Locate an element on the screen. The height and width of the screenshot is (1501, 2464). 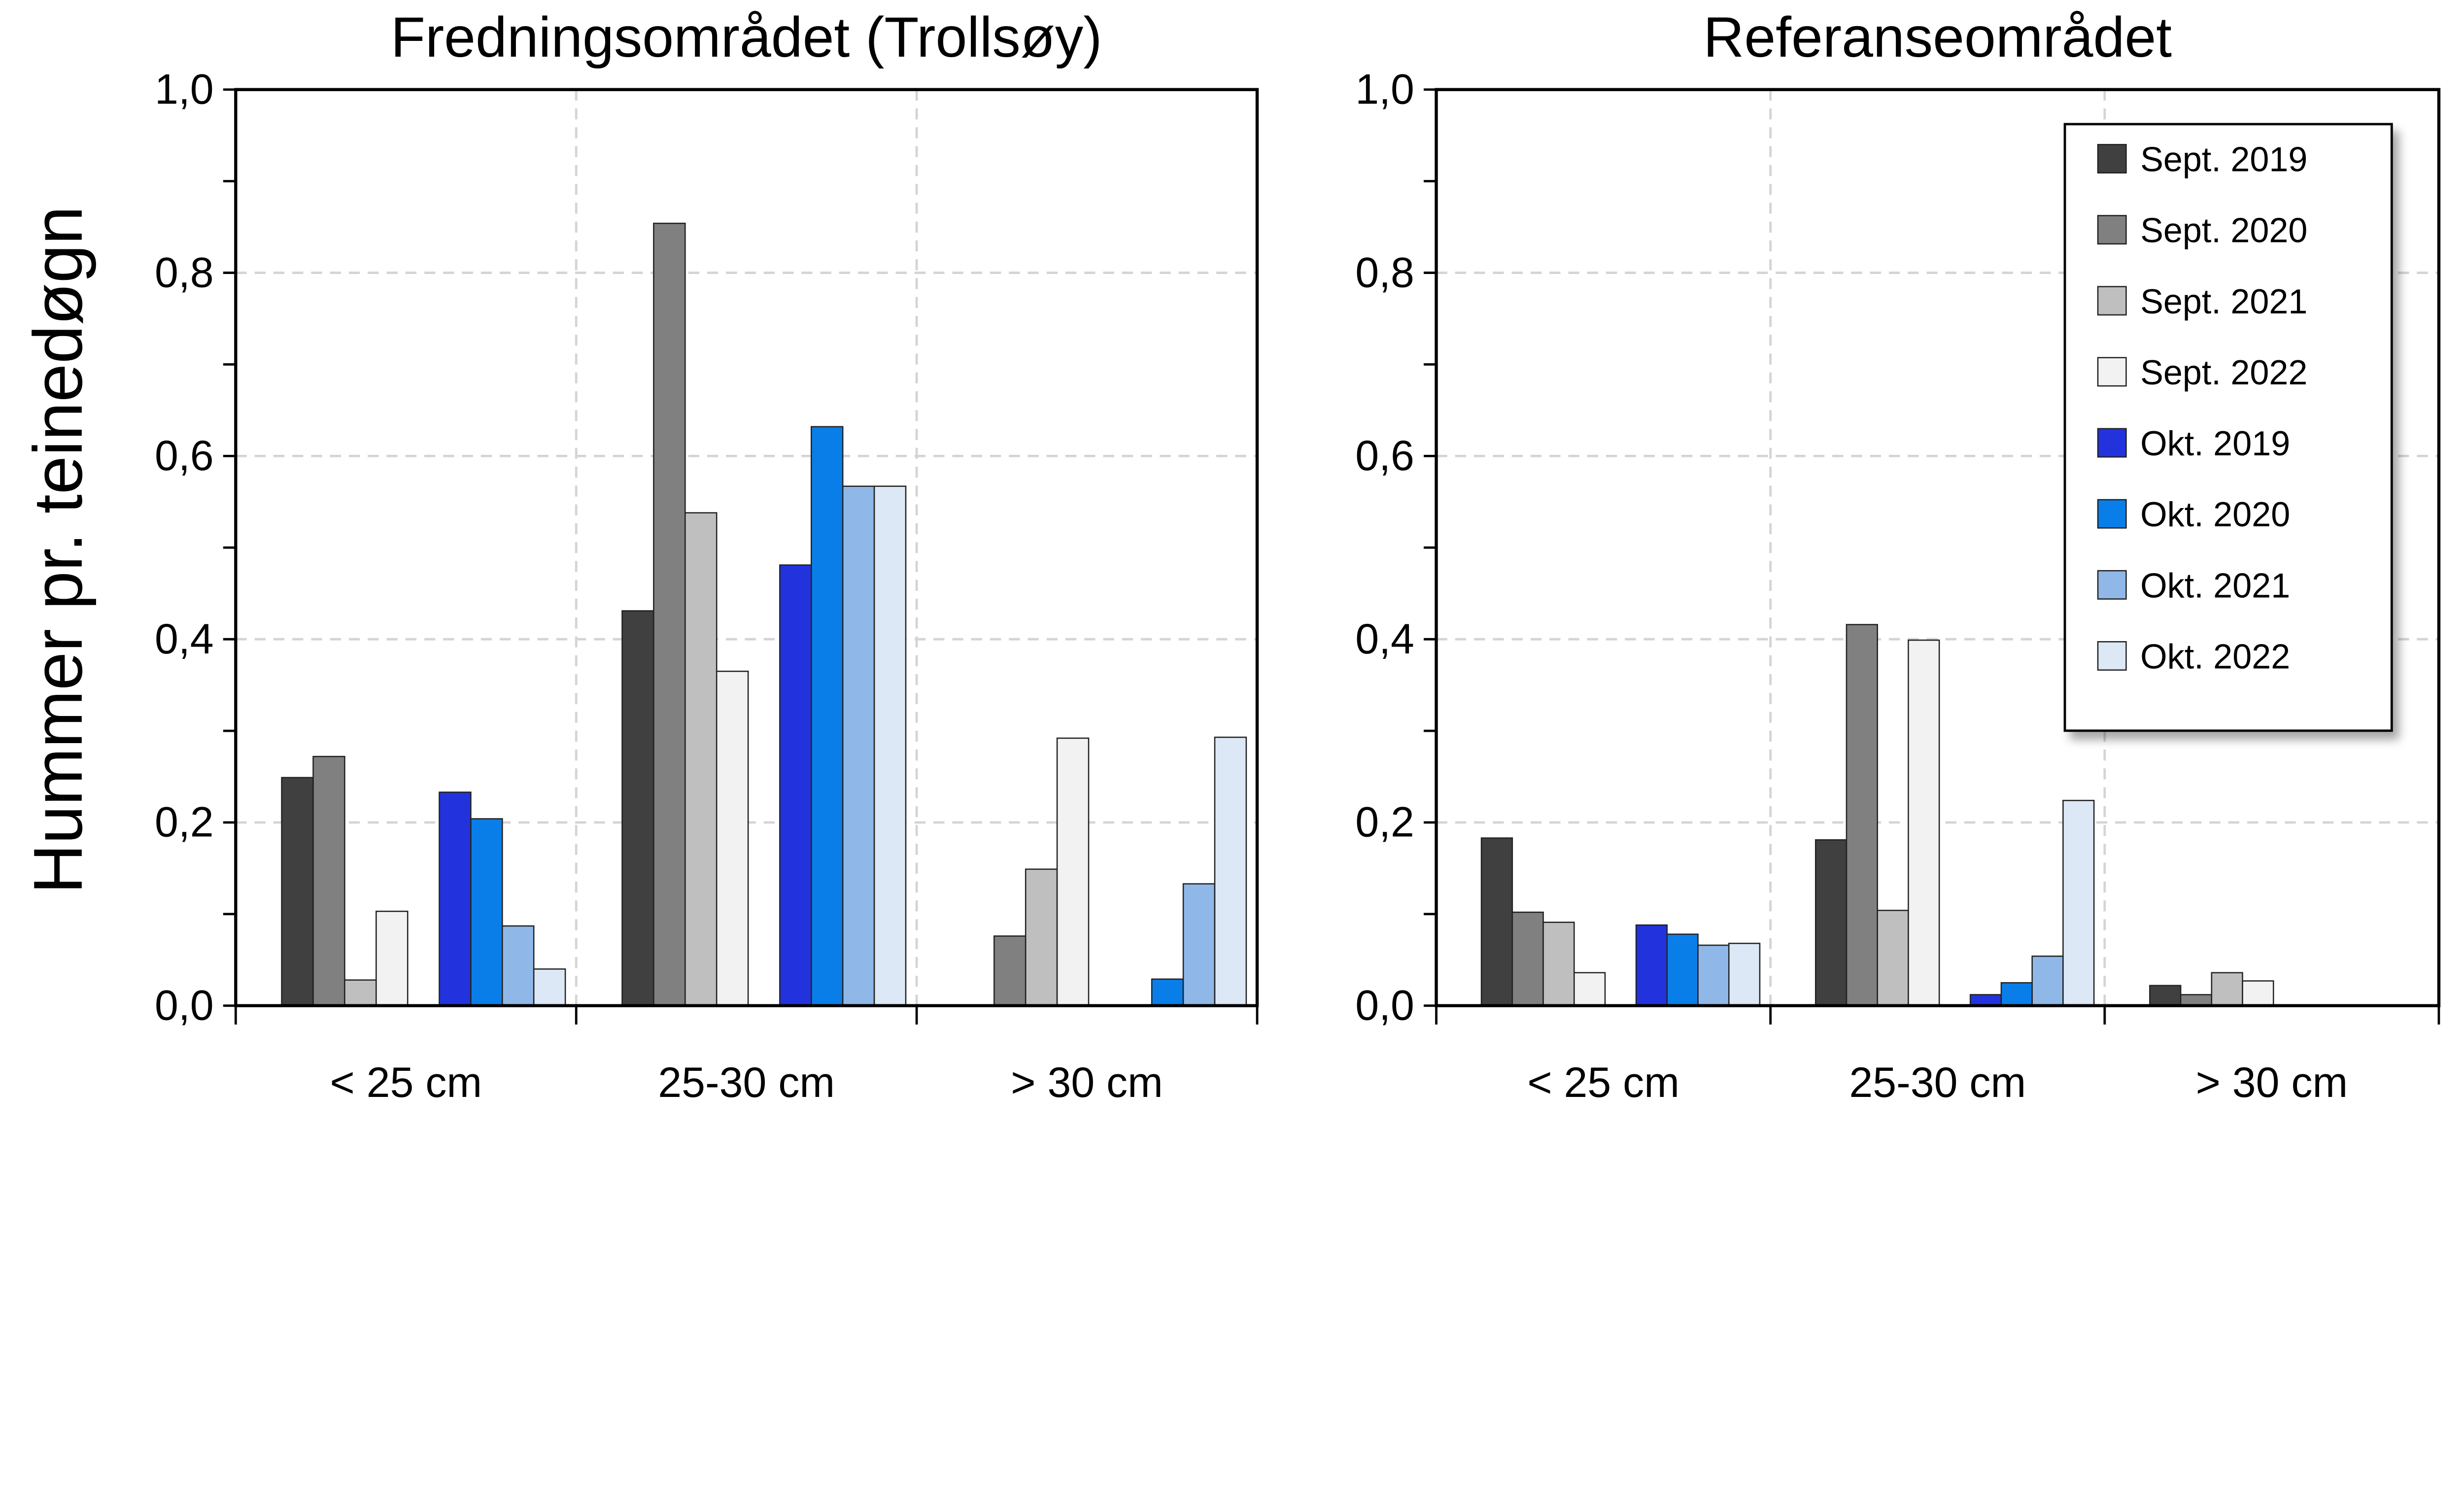
legend-label: Okt. 2022 is located at coordinates (2215, 656).